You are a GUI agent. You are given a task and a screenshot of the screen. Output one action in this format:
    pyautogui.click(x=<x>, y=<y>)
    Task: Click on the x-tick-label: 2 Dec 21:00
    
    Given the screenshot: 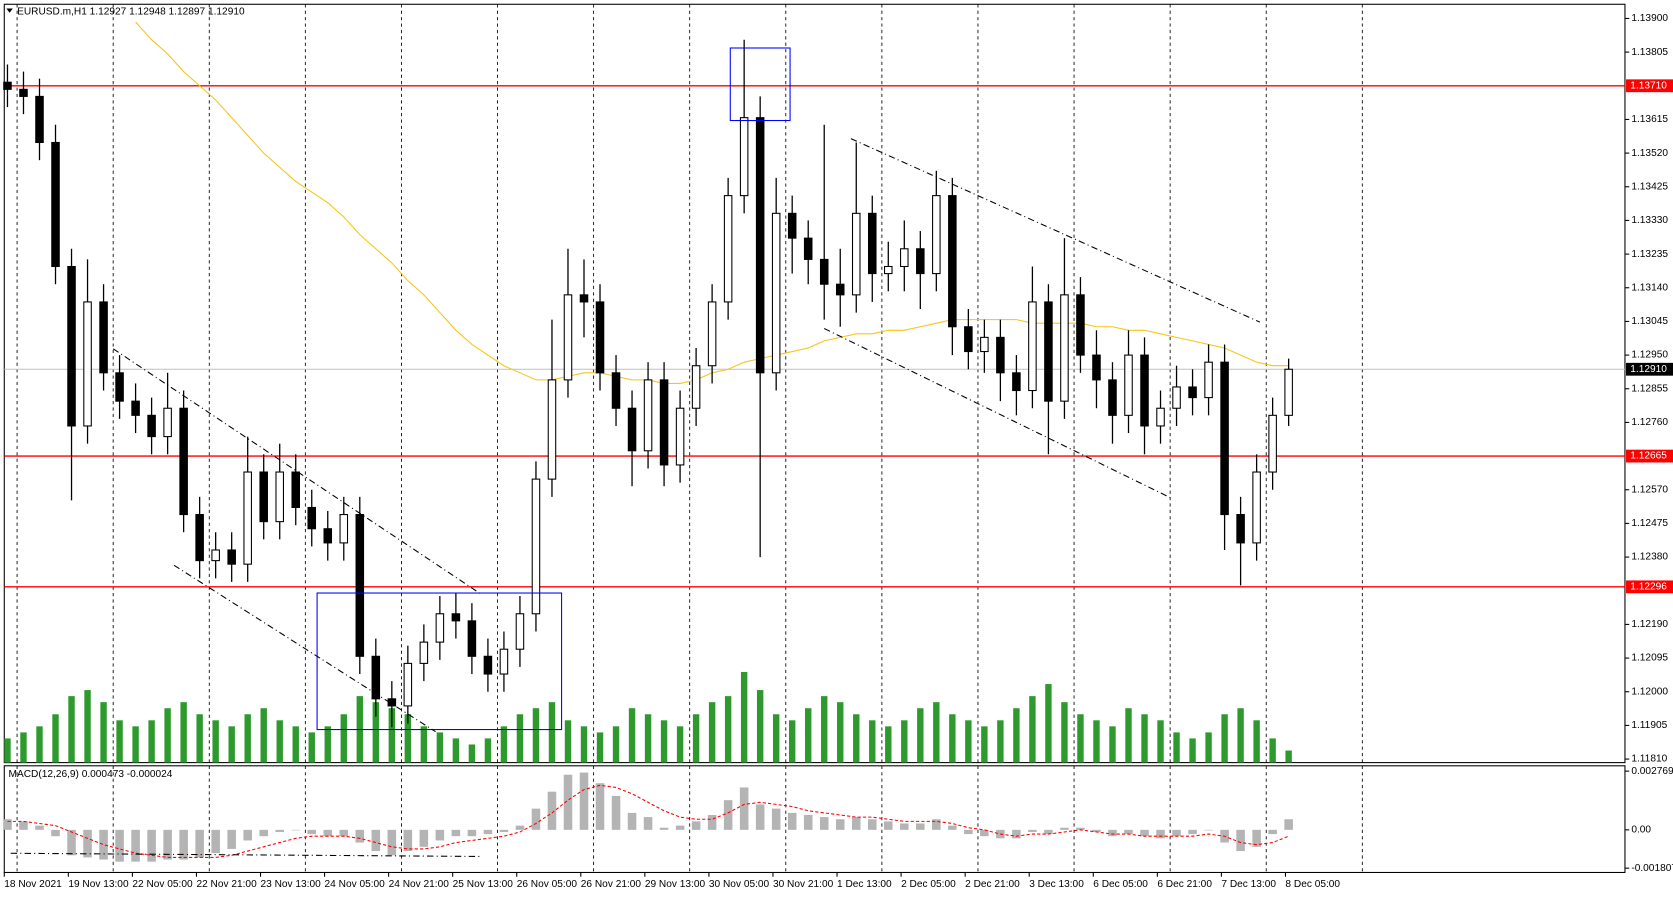 What is the action you would take?
    pyautogui.click(x=992, y=884)
    